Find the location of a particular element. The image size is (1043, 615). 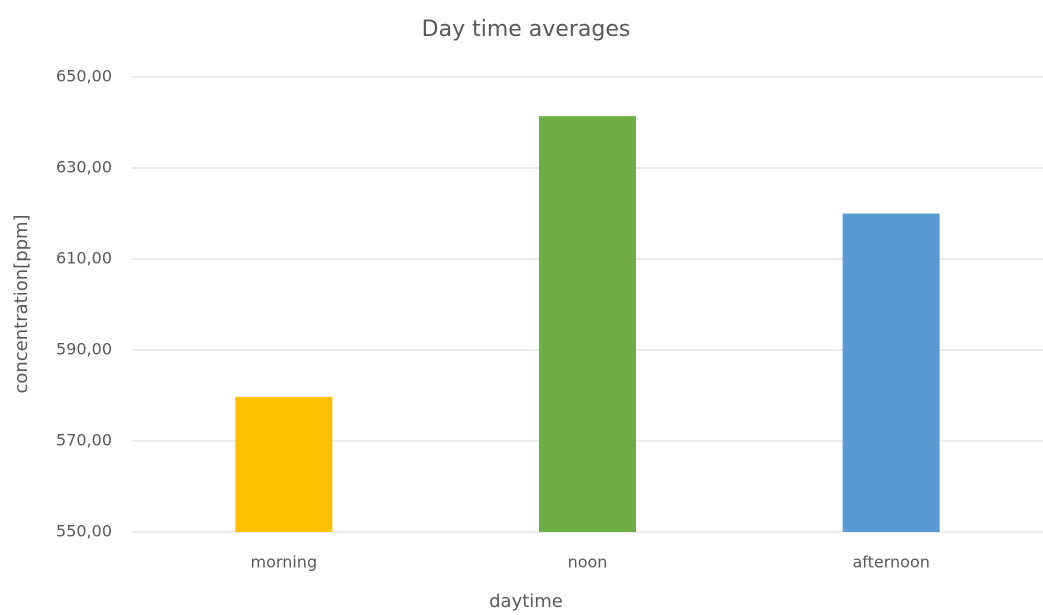

x-tick-label: afternoon is located at coordinates (890, 562).